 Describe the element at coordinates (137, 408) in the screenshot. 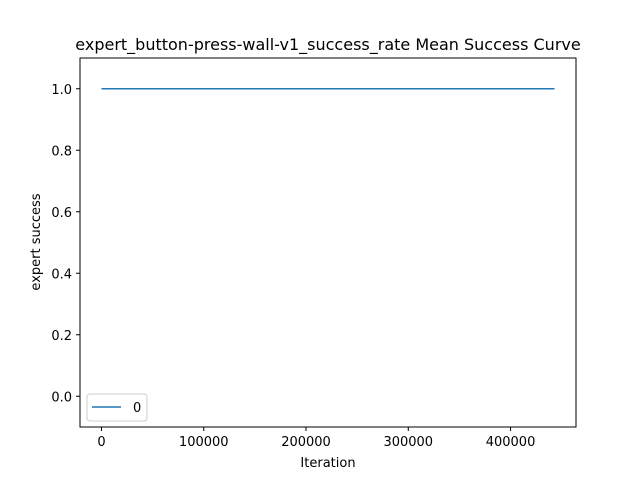

I see `legend-label: 0` at that location.